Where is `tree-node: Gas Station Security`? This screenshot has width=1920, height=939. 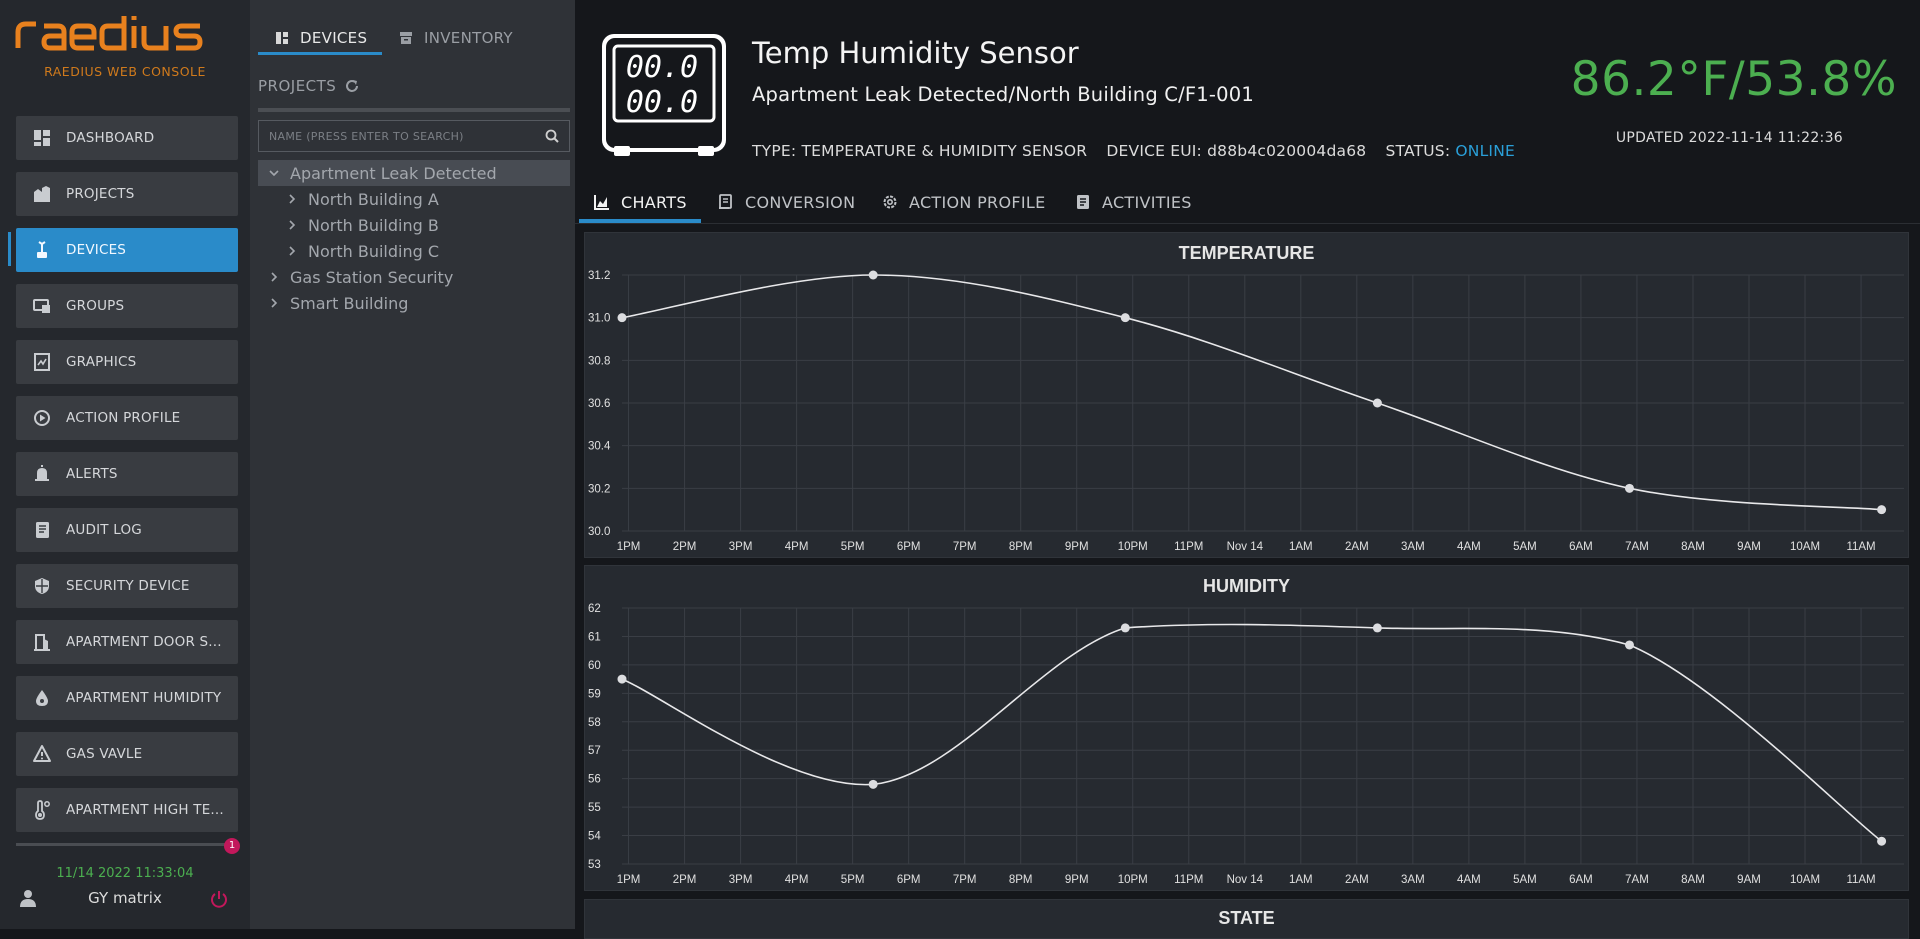 tree-node: Gas Station Security is located at coordinates (414, 277).